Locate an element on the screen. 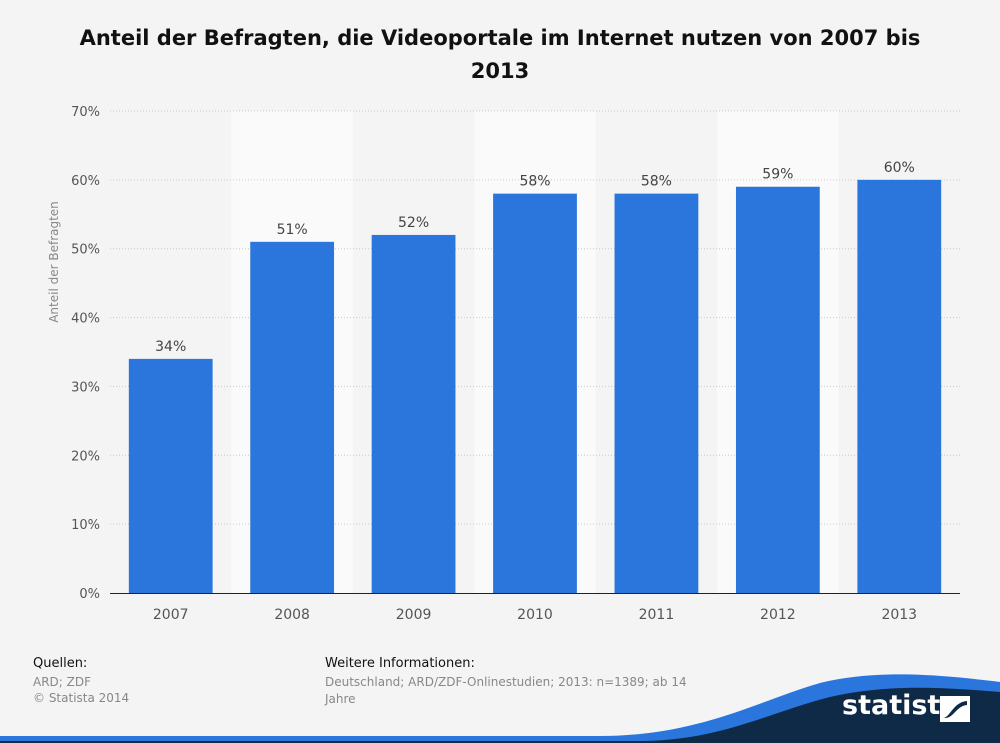  y-tick-label: 10% is located at coordinates (85, 525).